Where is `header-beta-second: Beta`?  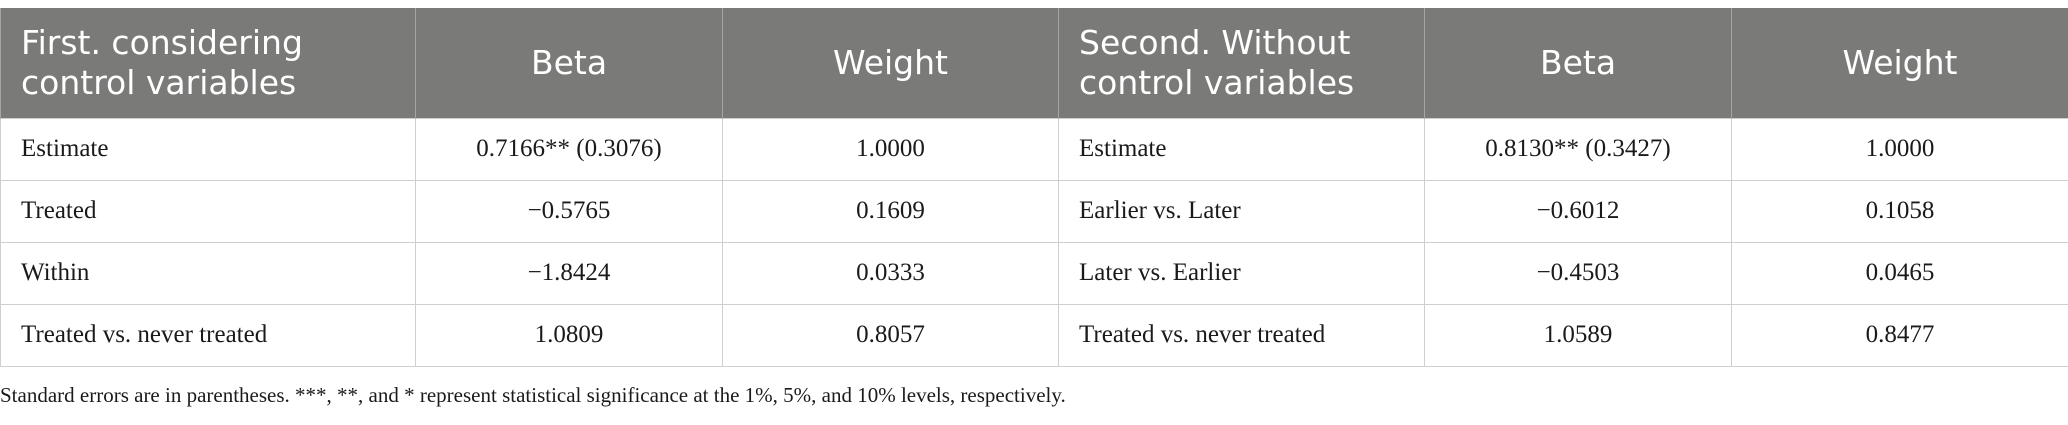
header-beta-second: Beta is located at coordinates (1578, 63).